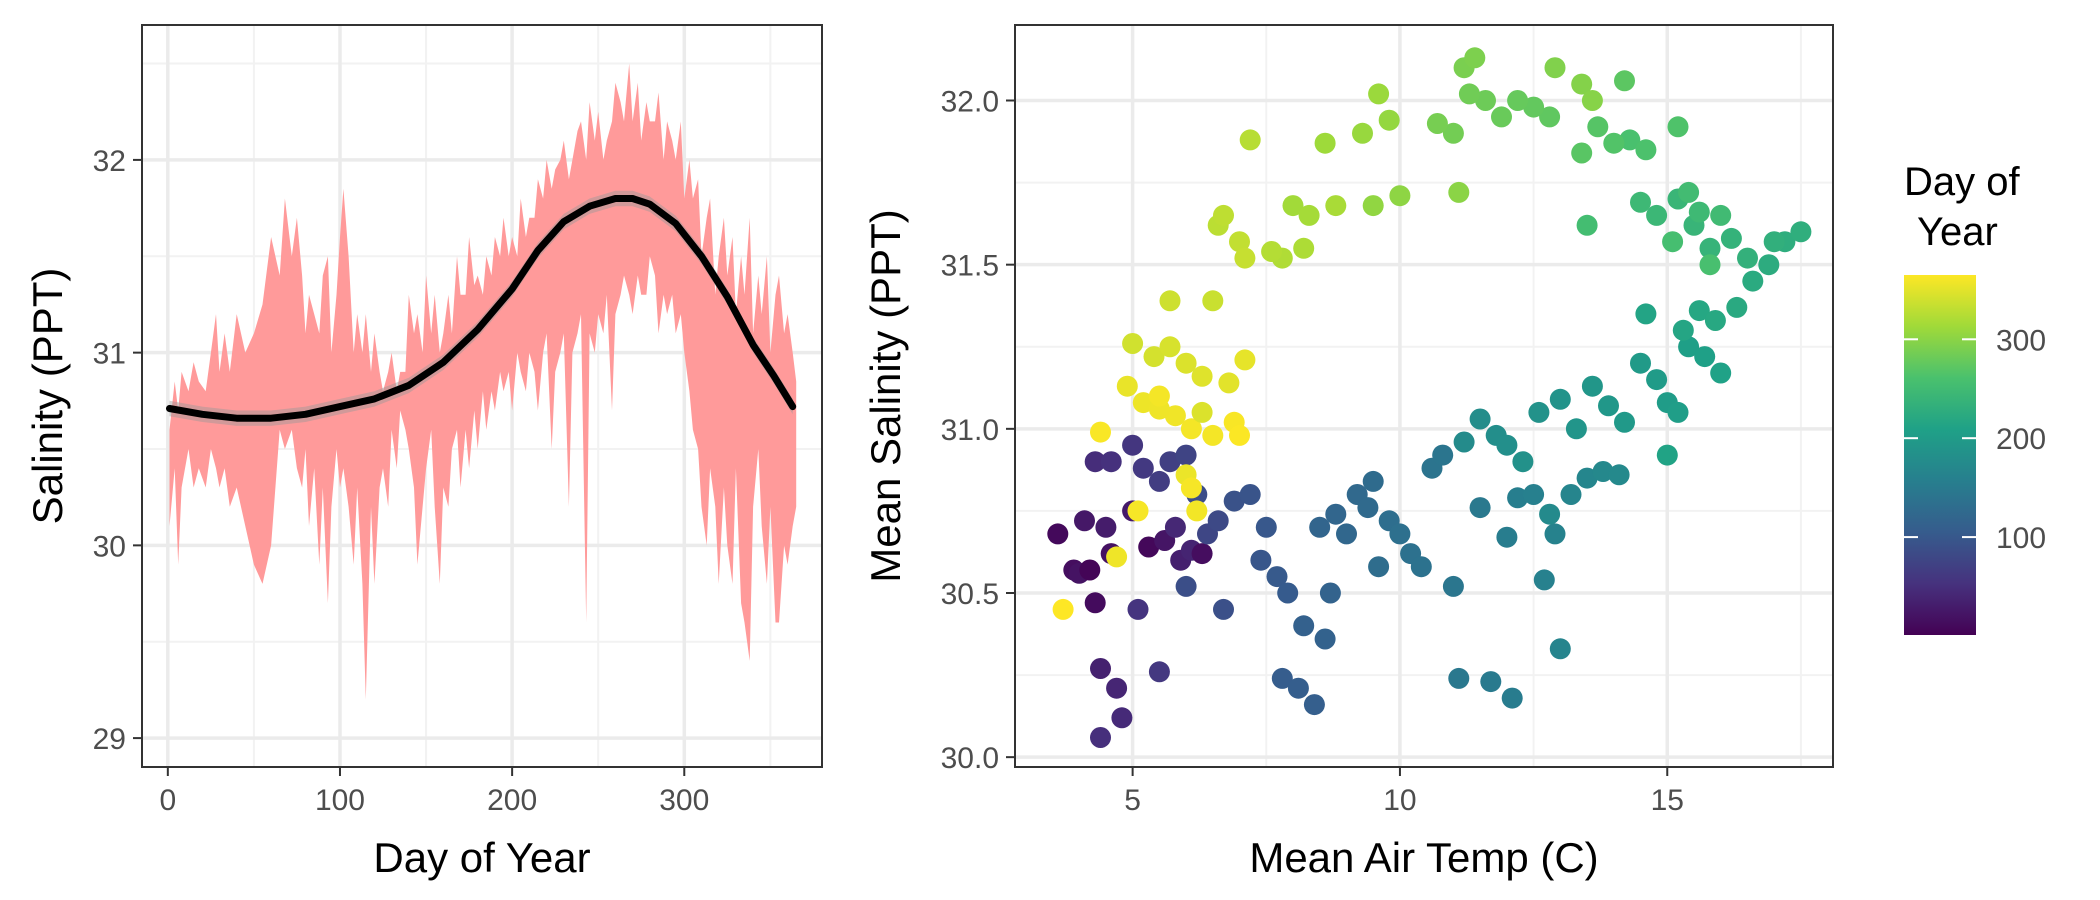 The image size is (2100, 900). I want to click on panel-b-y-tick-label: 30.5, so click(970, 594).